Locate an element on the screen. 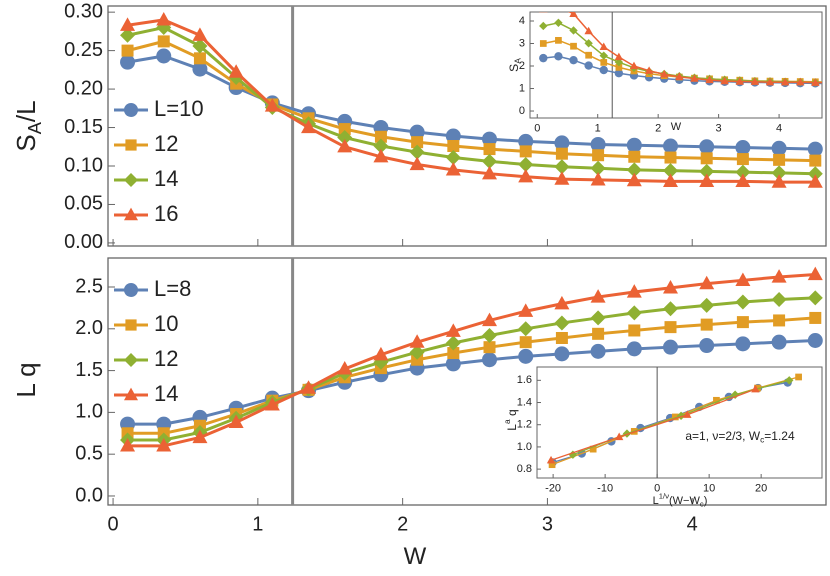  x-axis-label-part: ) is located at coordinates (706, 501).